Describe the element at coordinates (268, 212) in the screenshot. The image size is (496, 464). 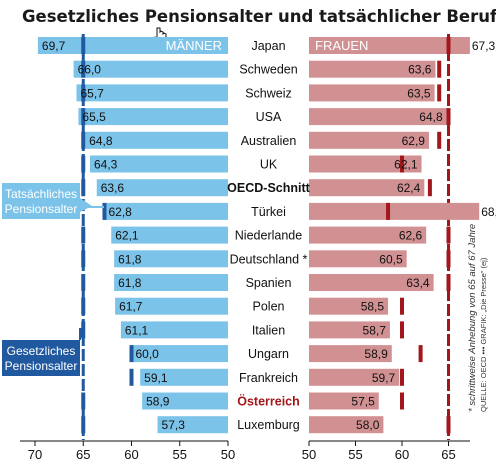
I see `country-label: Türkei` at that location.